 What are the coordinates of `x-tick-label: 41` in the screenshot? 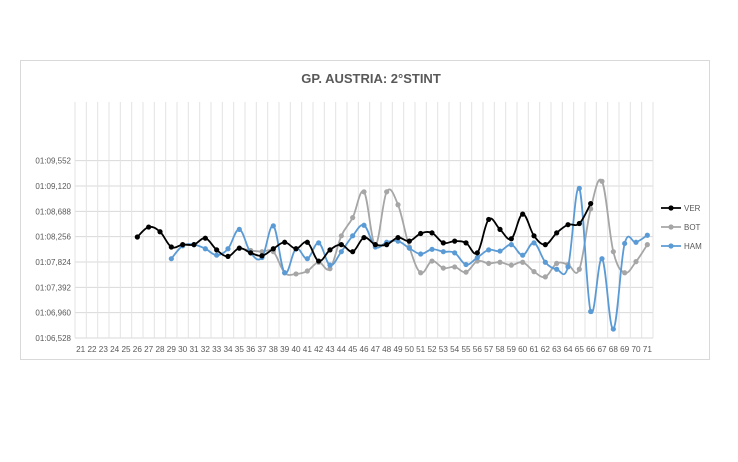 It's located at (308, 349).